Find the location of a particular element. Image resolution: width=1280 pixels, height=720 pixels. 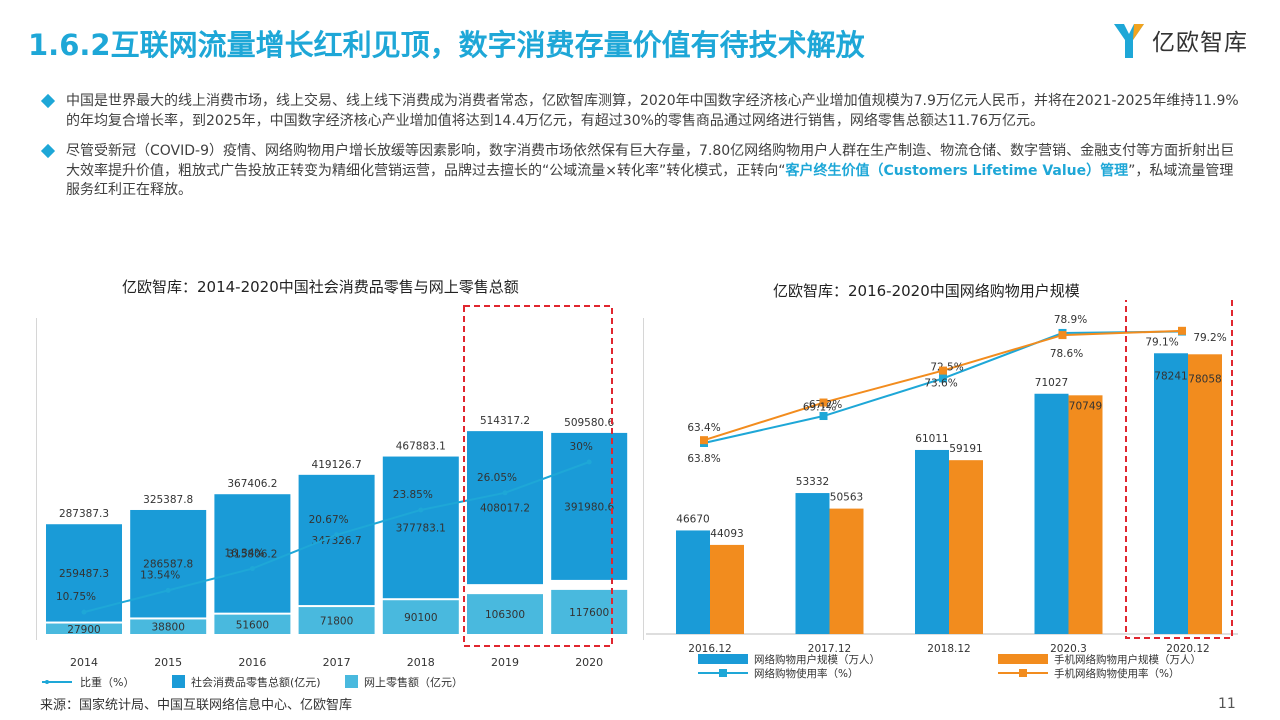

total-value-label: 367406.2 is located at coordinates (252, 484).